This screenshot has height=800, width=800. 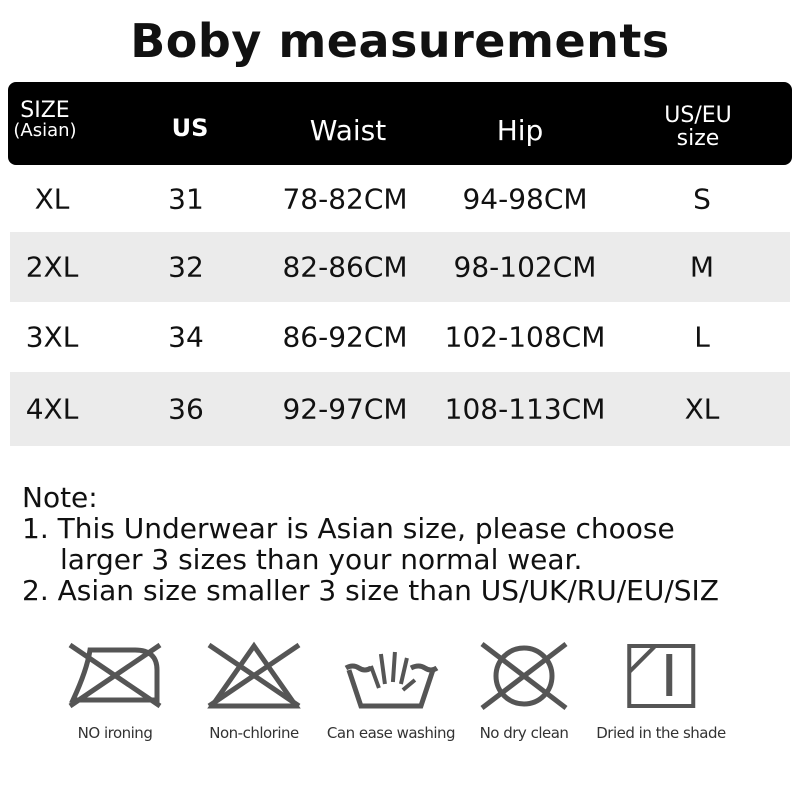 I want to click on cell-waist: 78-82CM, so click(x=345, y=198).